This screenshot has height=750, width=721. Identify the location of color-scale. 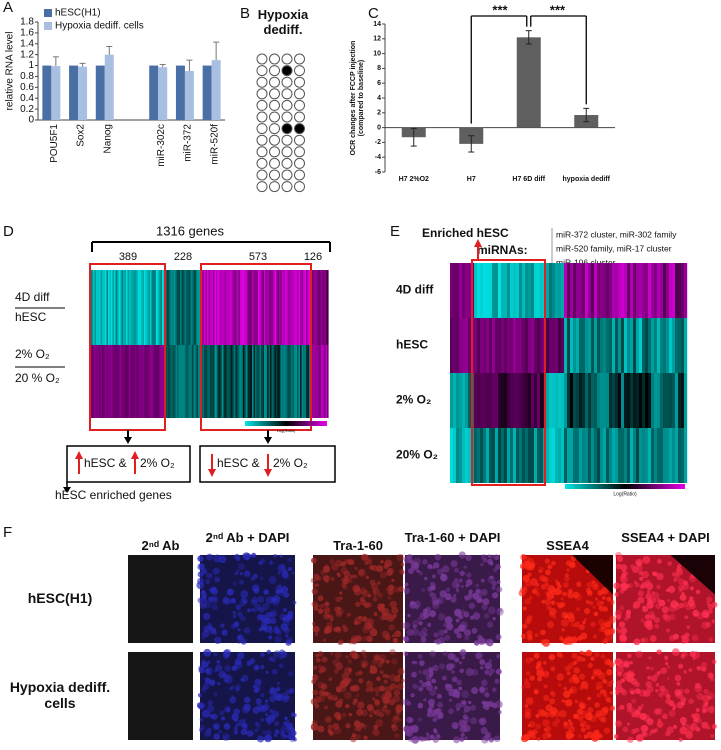
(625, 486).